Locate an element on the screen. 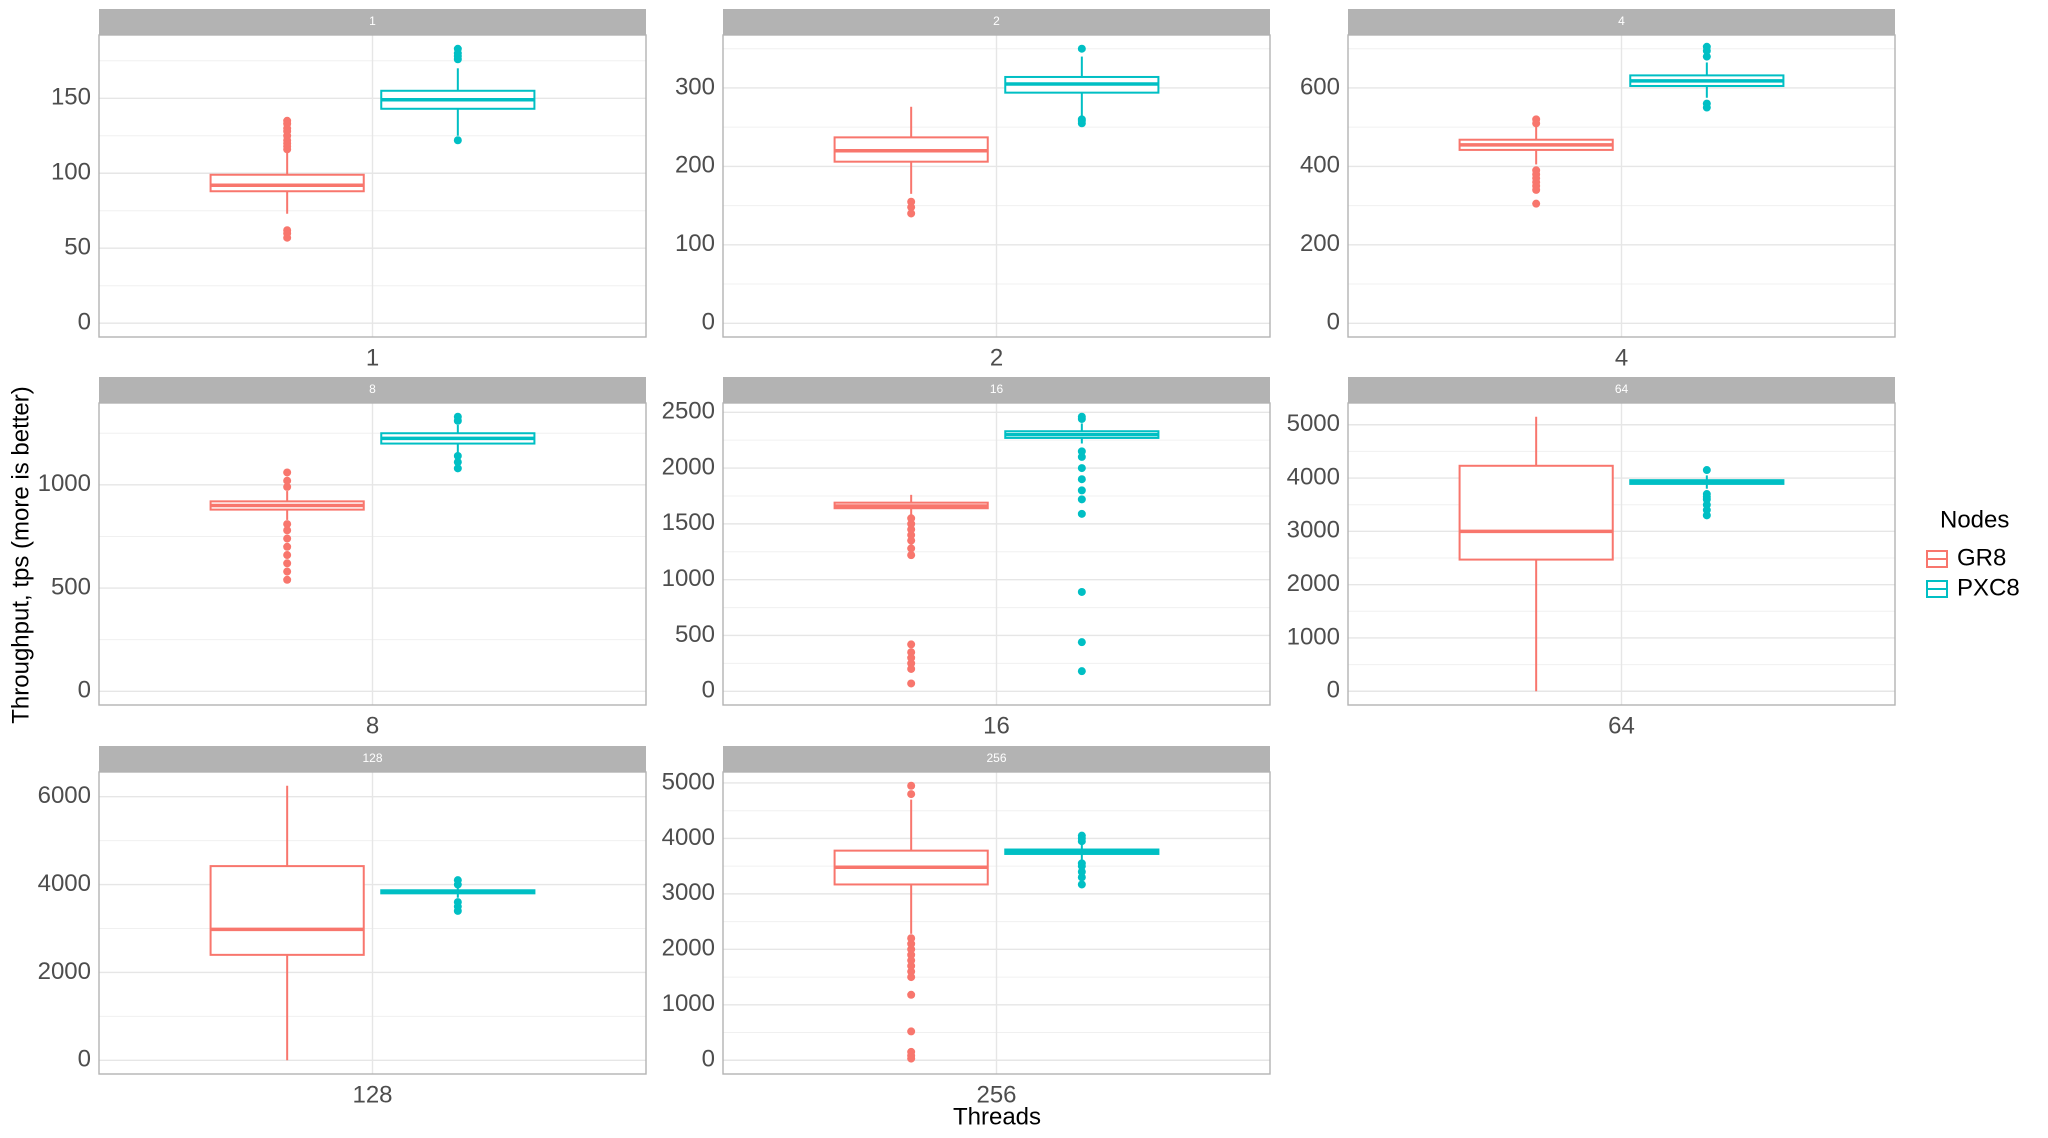  strip-label: 4 is located at coordinates (1621, 21).